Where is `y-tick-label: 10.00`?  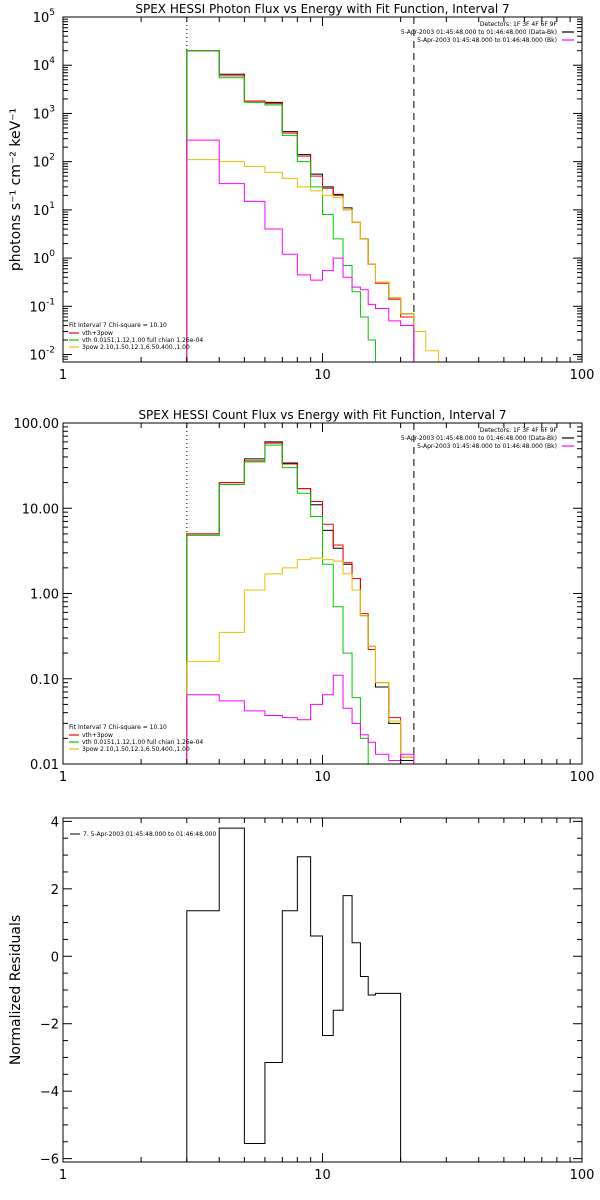 y-tick-label: 10.00 is located at coordinates (40, 509).